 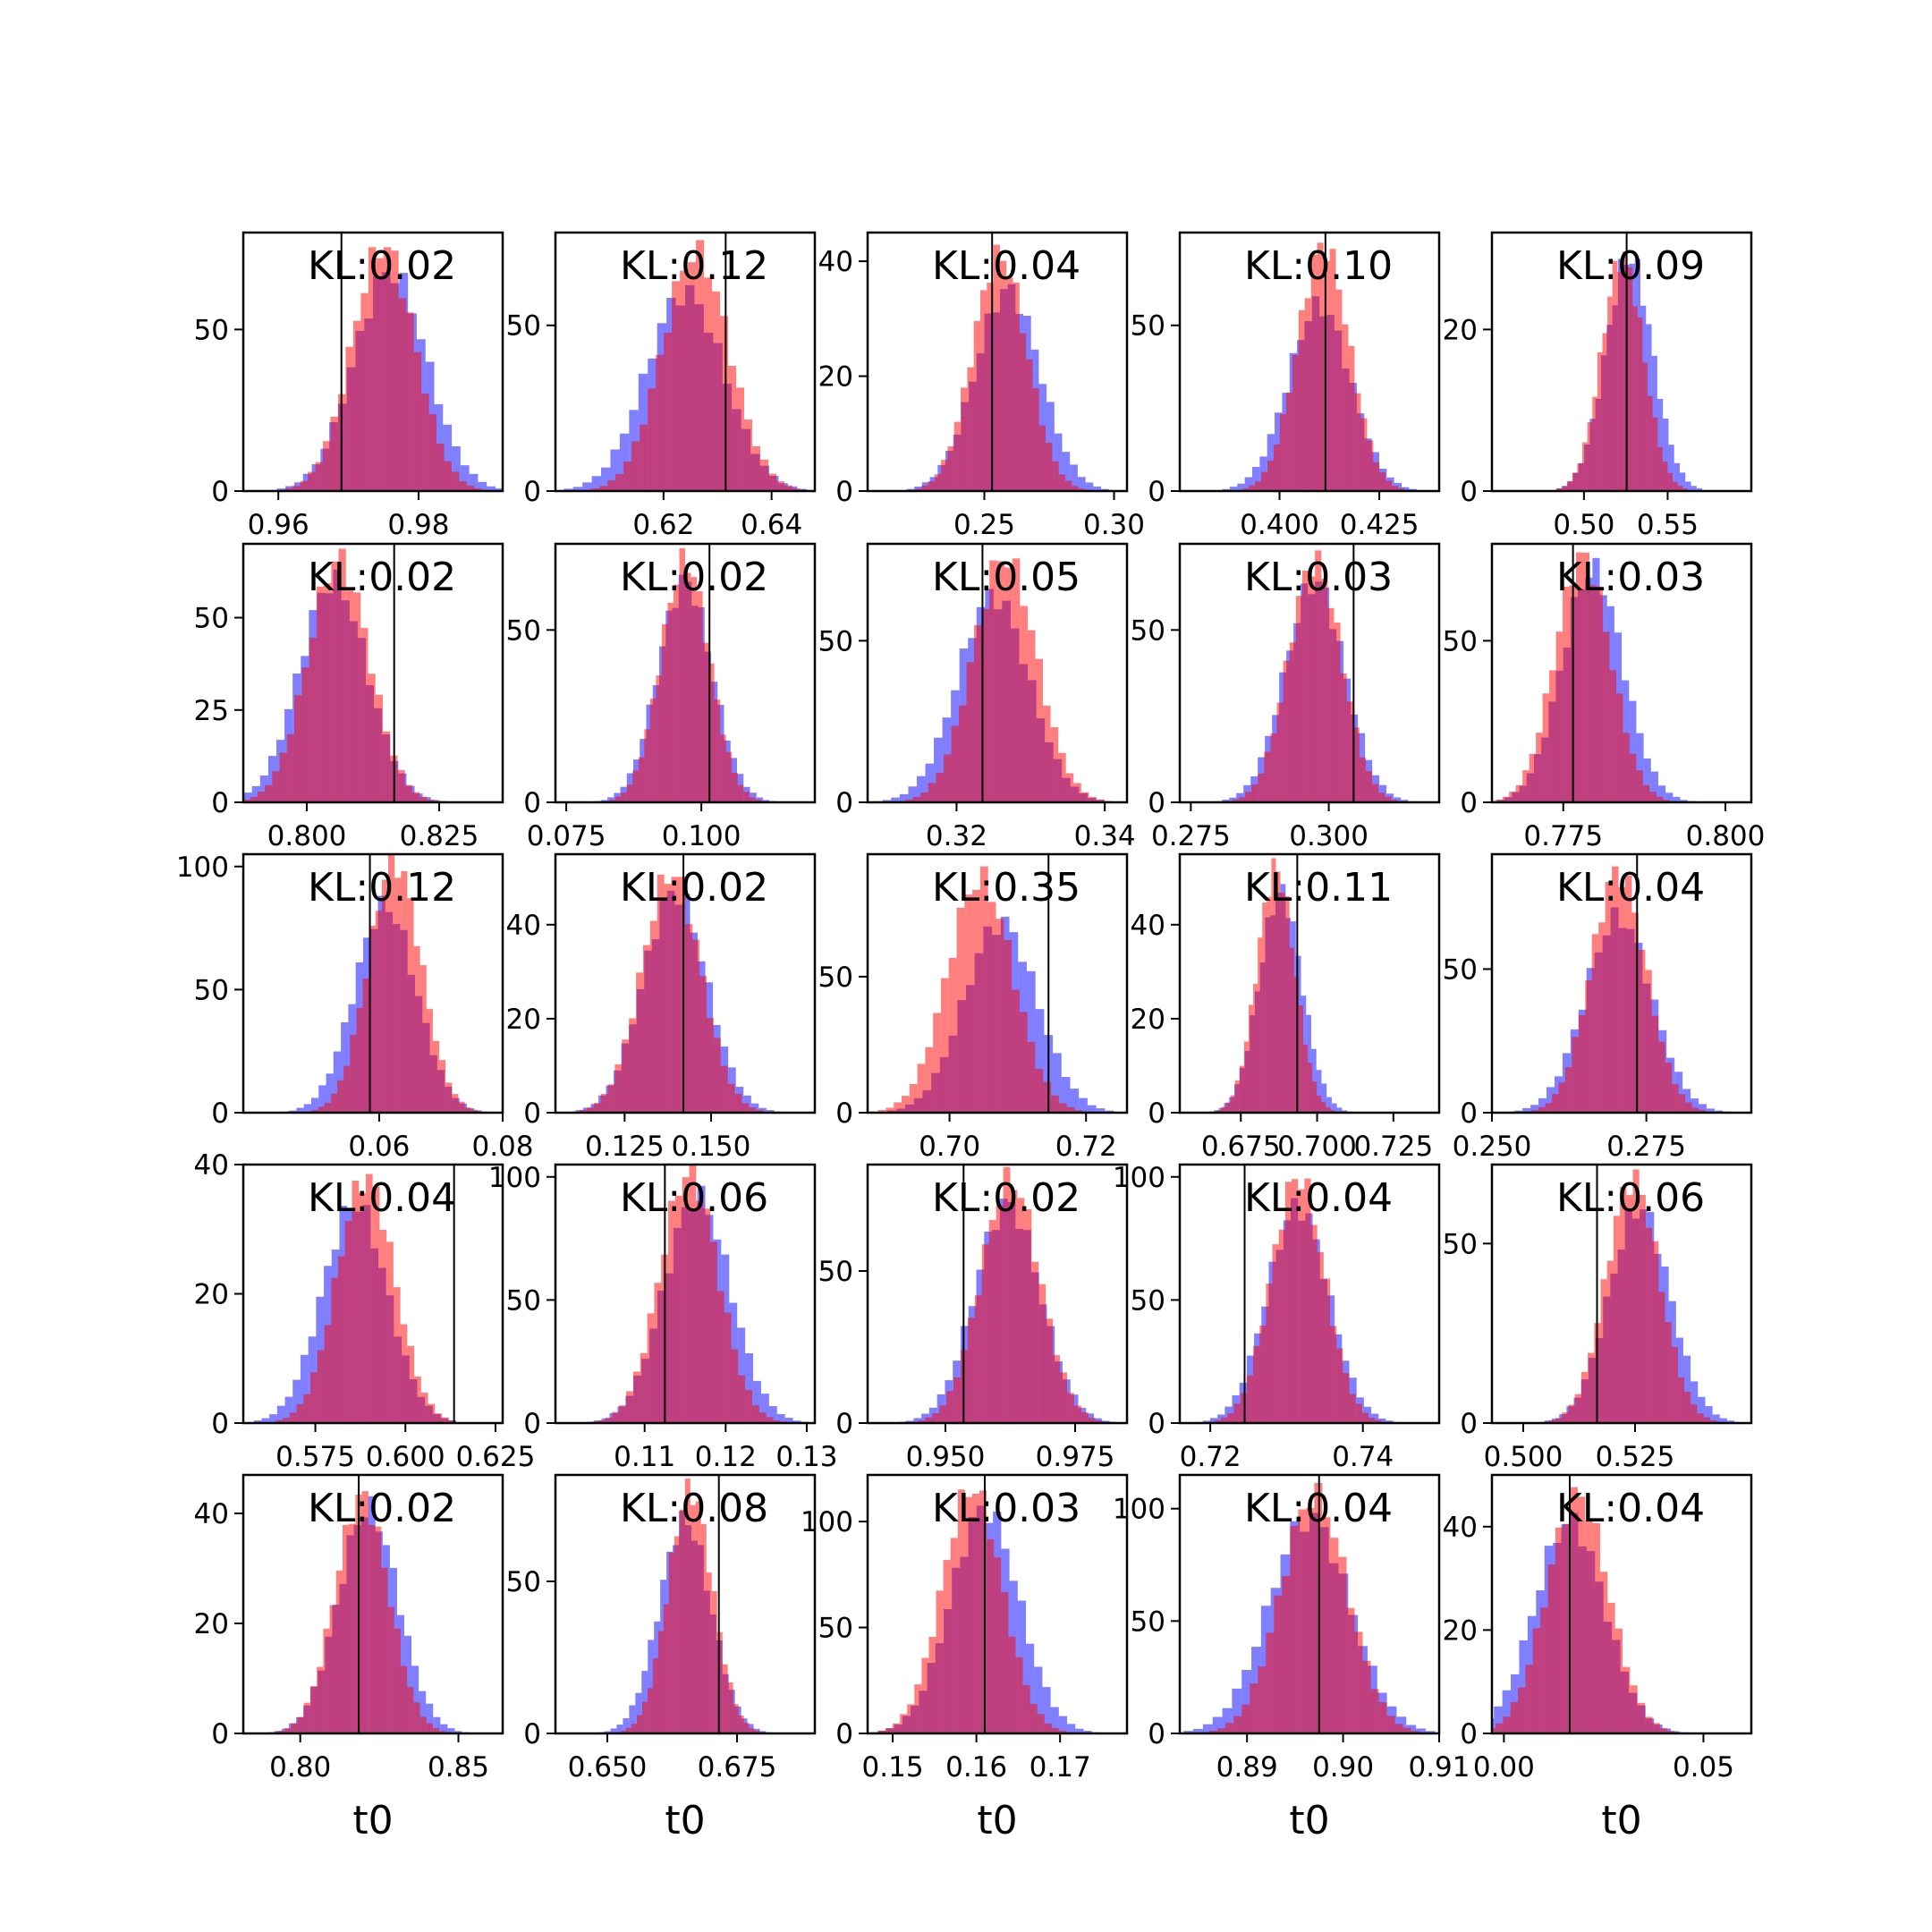 What do you see at coordinates (701, 836) in the screenshot?
I see `xtick-label-1-1-1: 0.100` at bounding box center [701, 836].